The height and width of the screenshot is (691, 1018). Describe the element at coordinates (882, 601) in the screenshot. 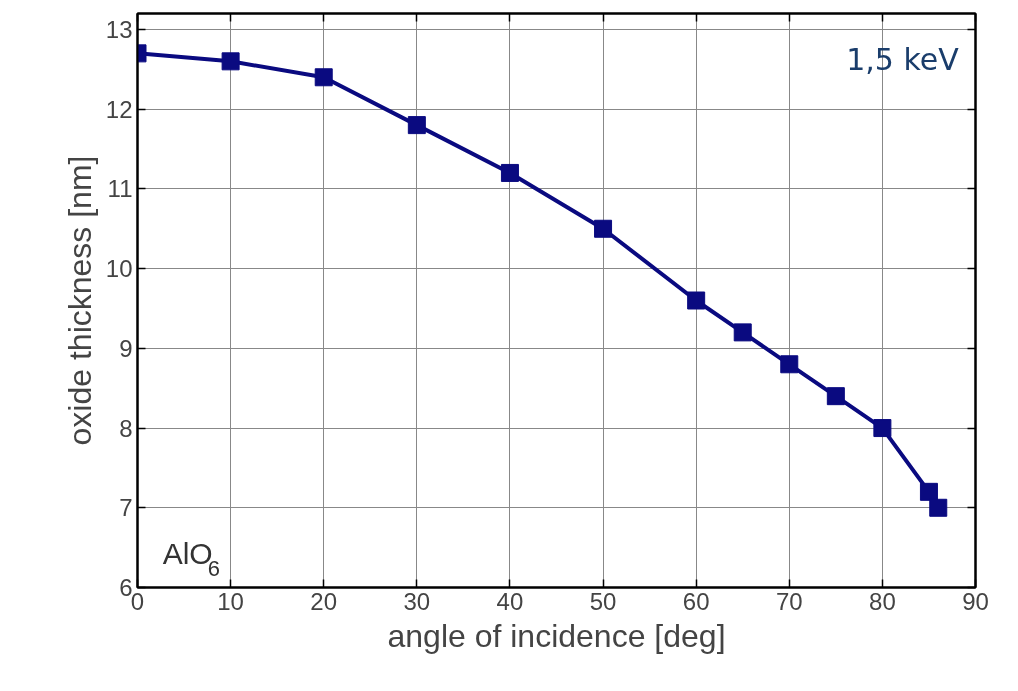

I see `x-tick-label: 80` at that location.